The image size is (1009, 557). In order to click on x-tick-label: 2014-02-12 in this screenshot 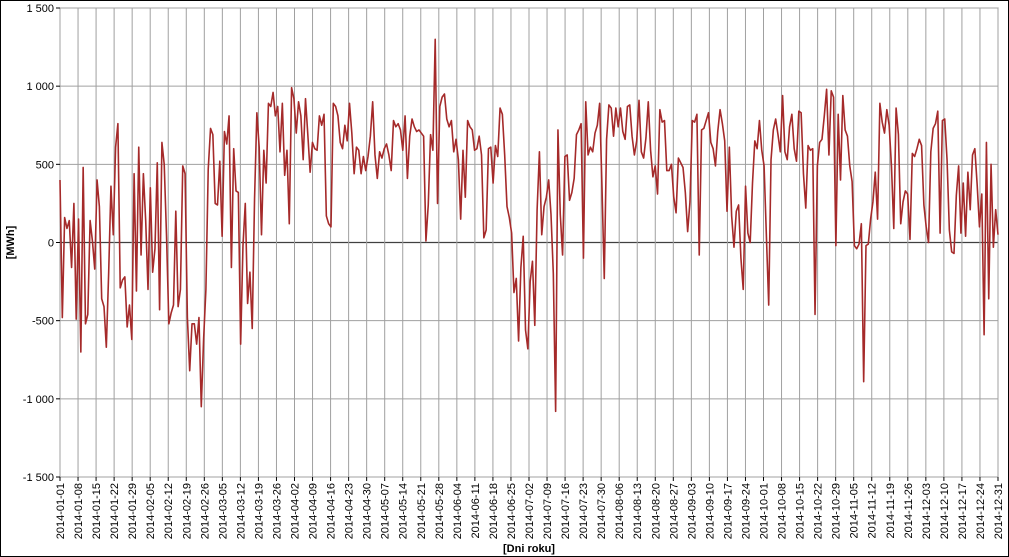, I will do `click(169, 511)`.